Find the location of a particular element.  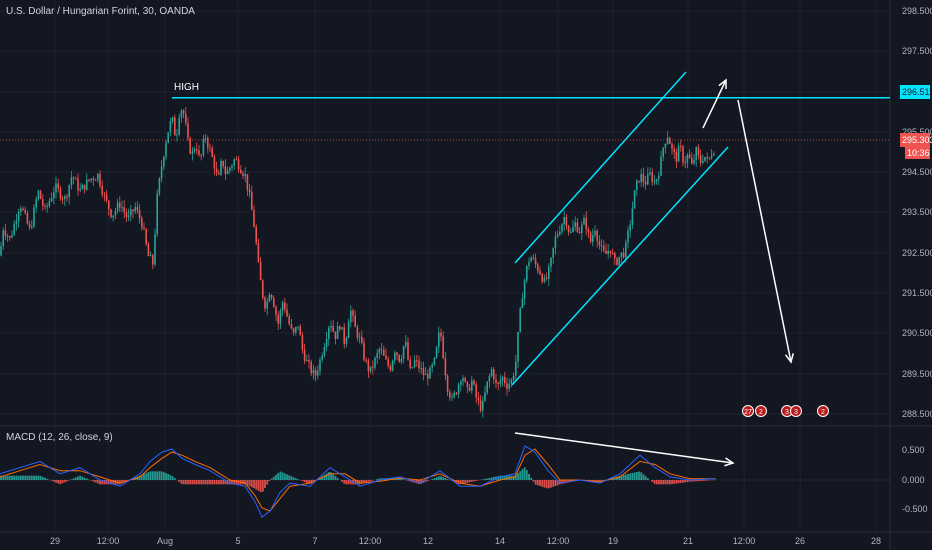

event-badge-count: 2 is located at coordinates (761, 412).